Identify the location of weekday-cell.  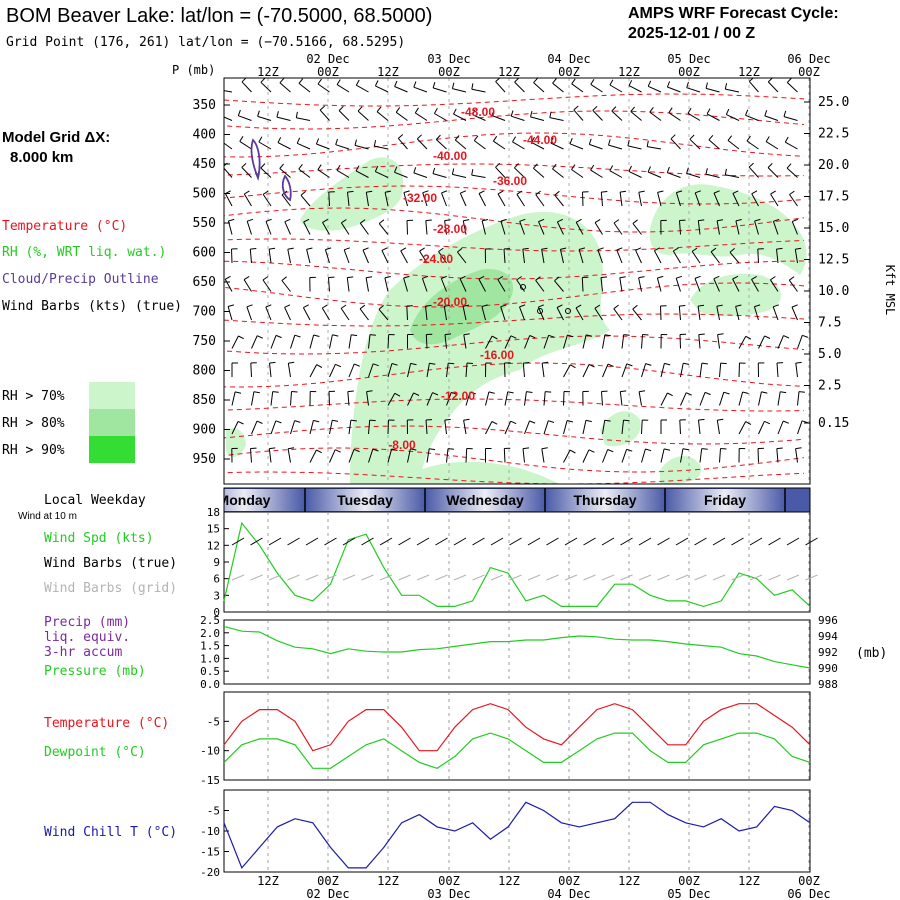
(485, 500).